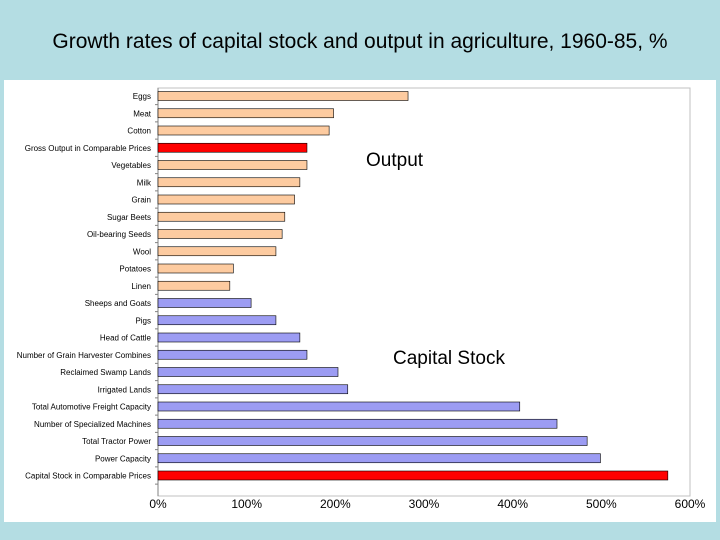 This screenshot has width=720, height=540. Describe the element at coordinates (335, 504) in the screenshot. I see `x-tick-label-2: 200%` at that location.